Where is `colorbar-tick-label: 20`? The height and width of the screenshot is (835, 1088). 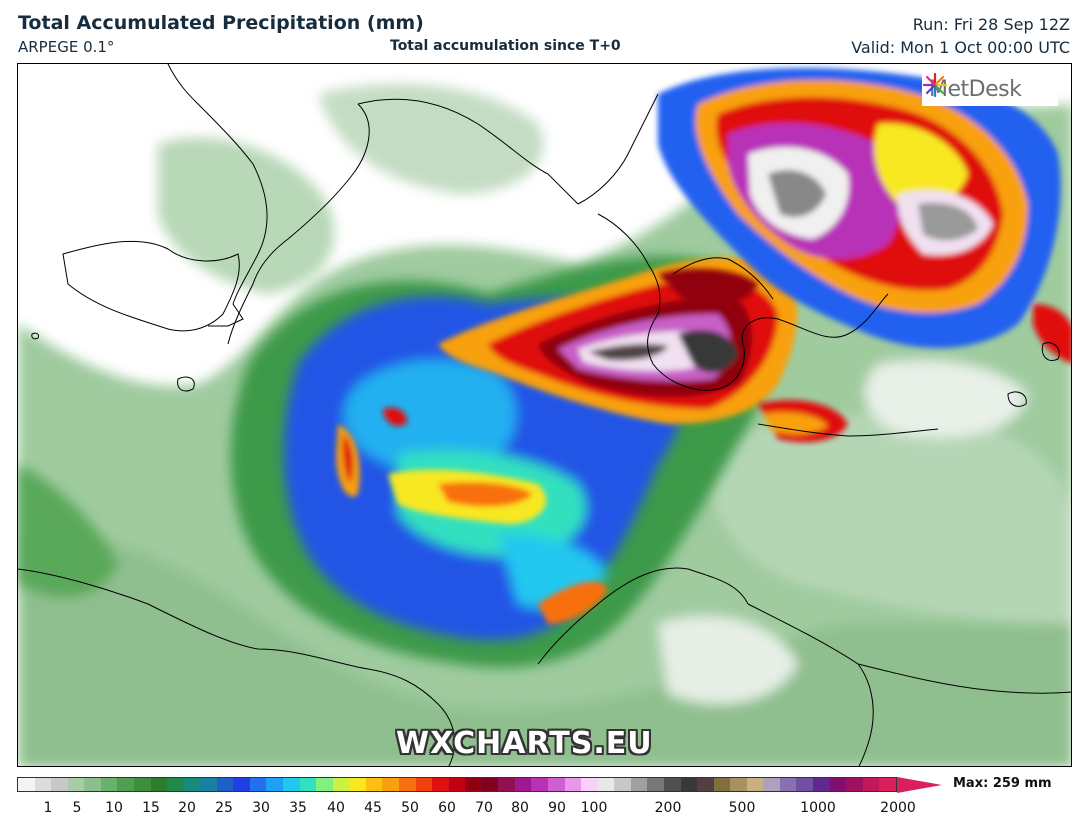
colorbar-tick-label: 20 is located at coordinates (187, 808).